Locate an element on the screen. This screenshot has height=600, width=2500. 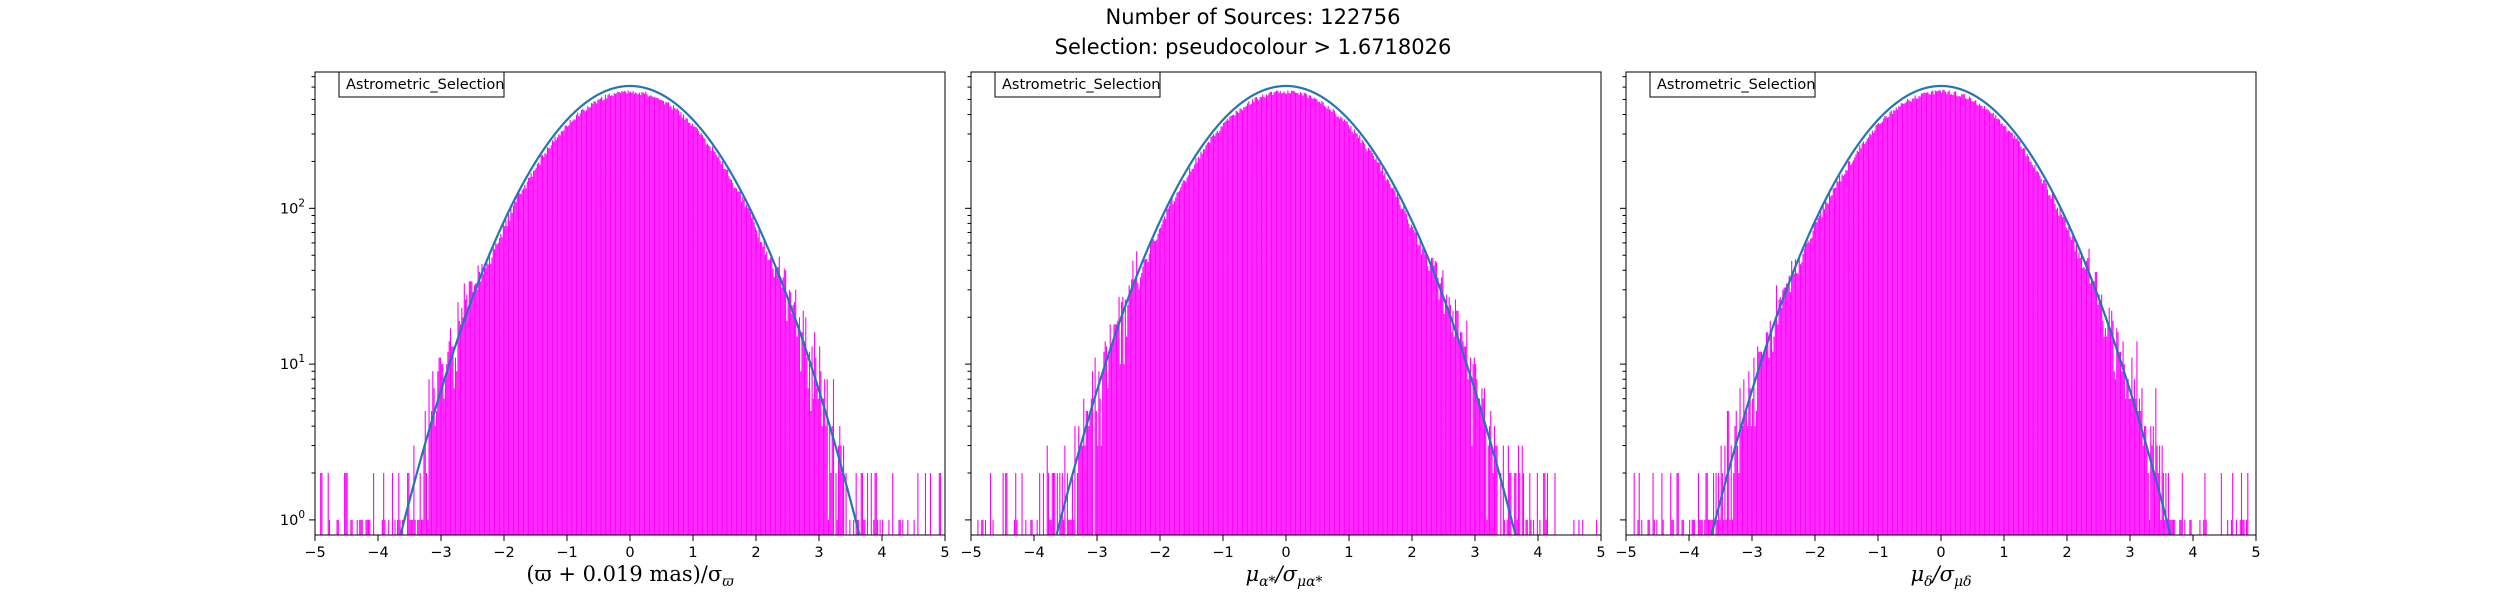
panel-3-x-tick-label: 2 is located at coordinates (2066, 553).